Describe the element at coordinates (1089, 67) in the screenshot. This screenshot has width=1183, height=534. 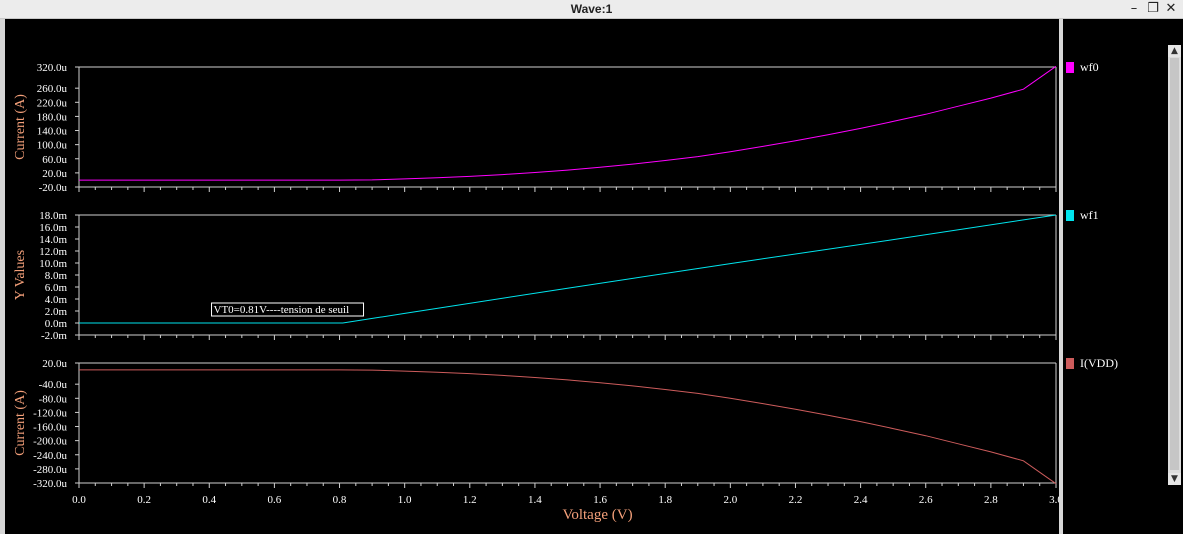
I see `legend-label: wf0` at that location.